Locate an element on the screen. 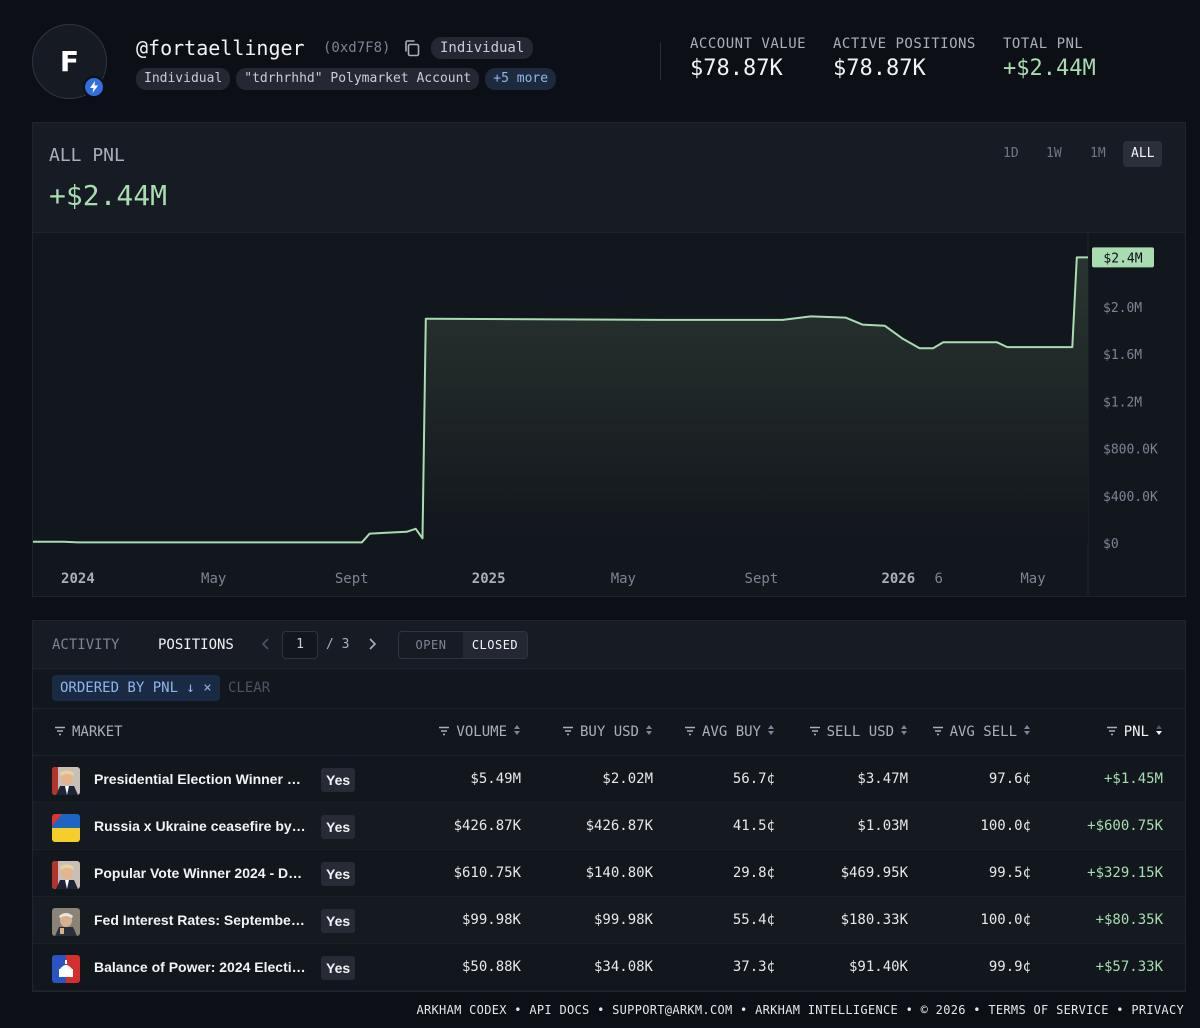 The height and width of the screenshot is (1028, 1200). cell-pnl: +$1.45M is located at coordinates (1133, 779).